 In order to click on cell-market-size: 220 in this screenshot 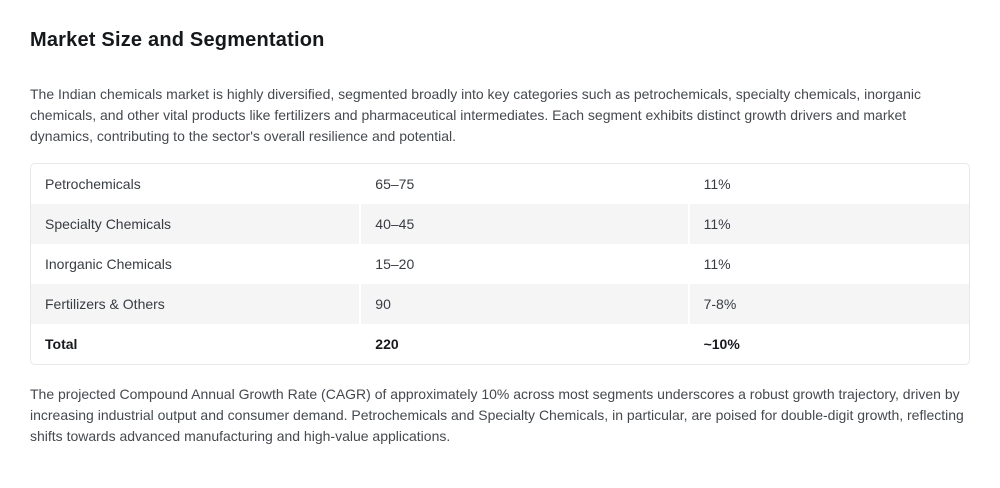, I will do `click(523, 344)`.